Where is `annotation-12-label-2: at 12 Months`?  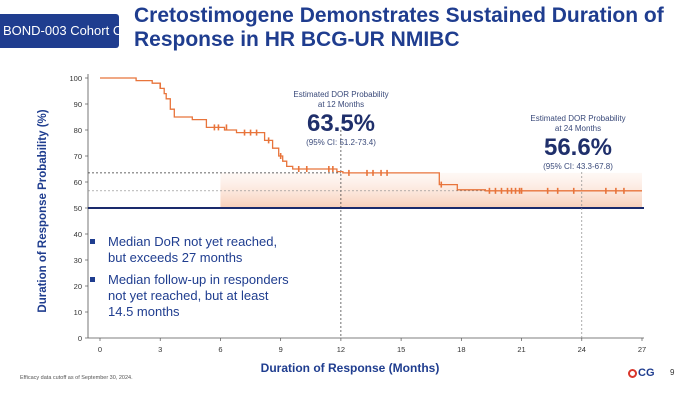 annotation-12-label-2: at 12 Months is located at coordinates (341, 104).